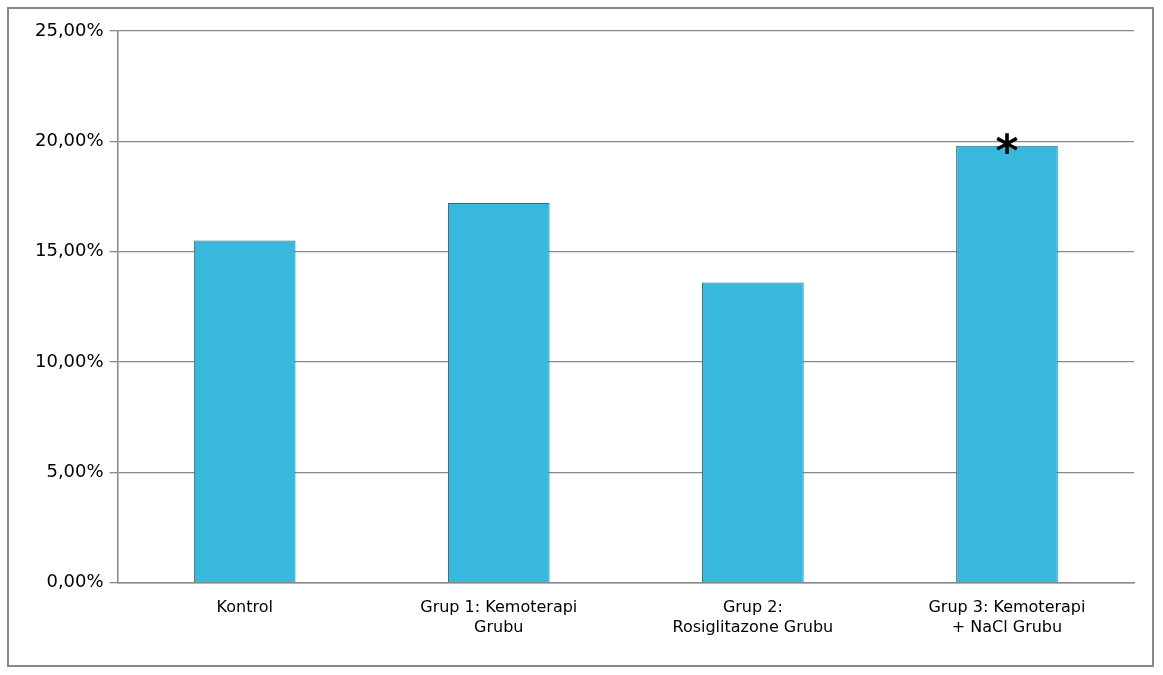 The width and height of the screenshot is (1163, 675). Describe the element at coordinates (75, 470) in the screenshot. I see `y-tick-label: 5,00%` at that location.